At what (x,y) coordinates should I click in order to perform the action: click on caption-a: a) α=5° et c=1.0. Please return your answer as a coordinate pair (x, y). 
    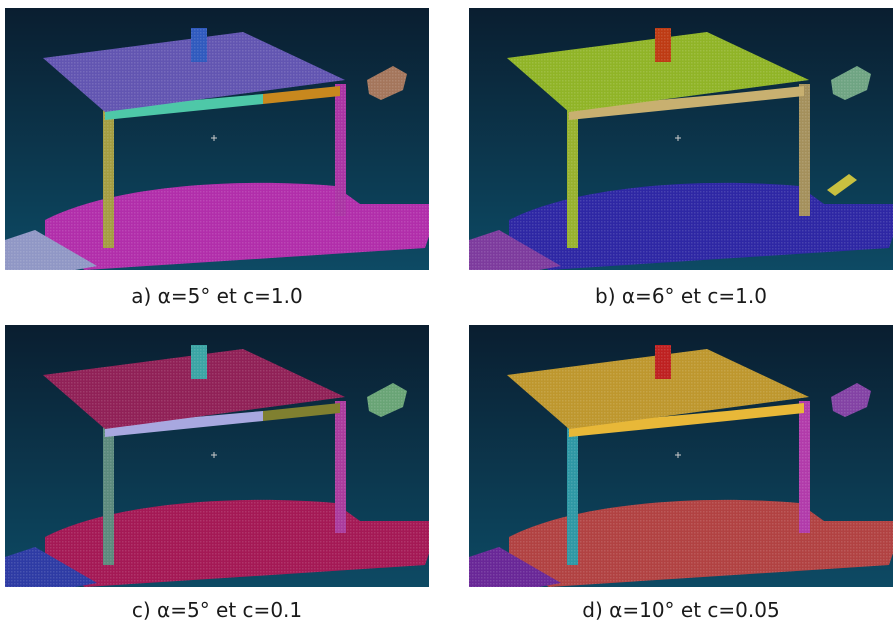
    Looking at the image, I should click on (217, 296).